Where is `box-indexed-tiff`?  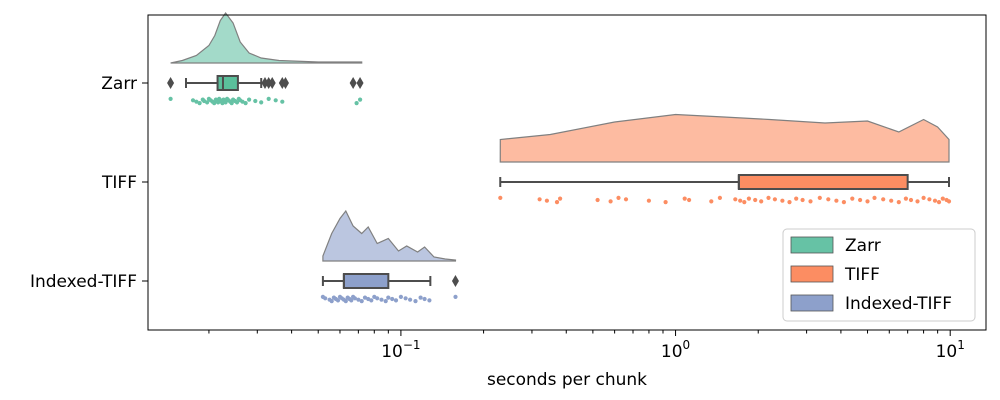 box-indexed-tiff is located at coordinates (366, 281).